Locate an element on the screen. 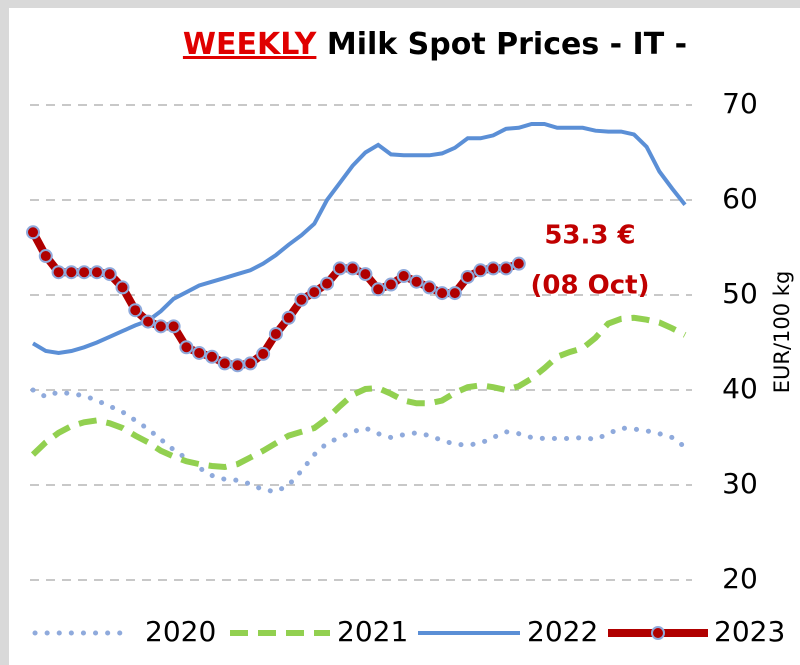 This screenshot has width=800, height=665. y-tick-label: 20 is located at coordinates (740, 578).